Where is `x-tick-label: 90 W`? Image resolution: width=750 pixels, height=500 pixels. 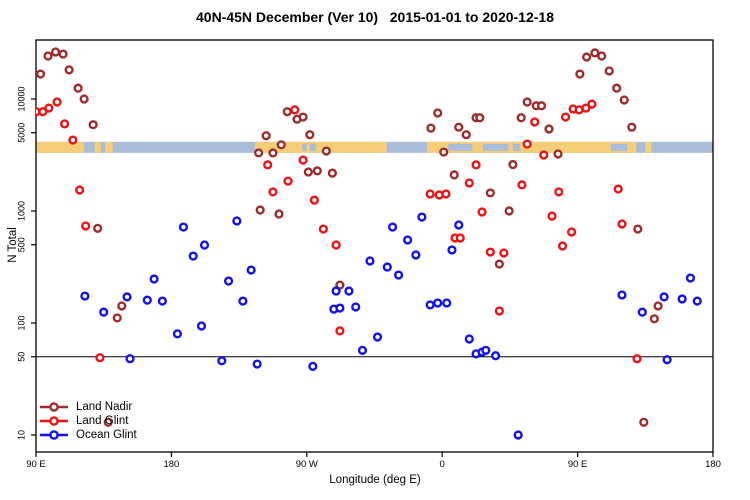 x-tick-label: 90 W is located at coordinates (307, 464).